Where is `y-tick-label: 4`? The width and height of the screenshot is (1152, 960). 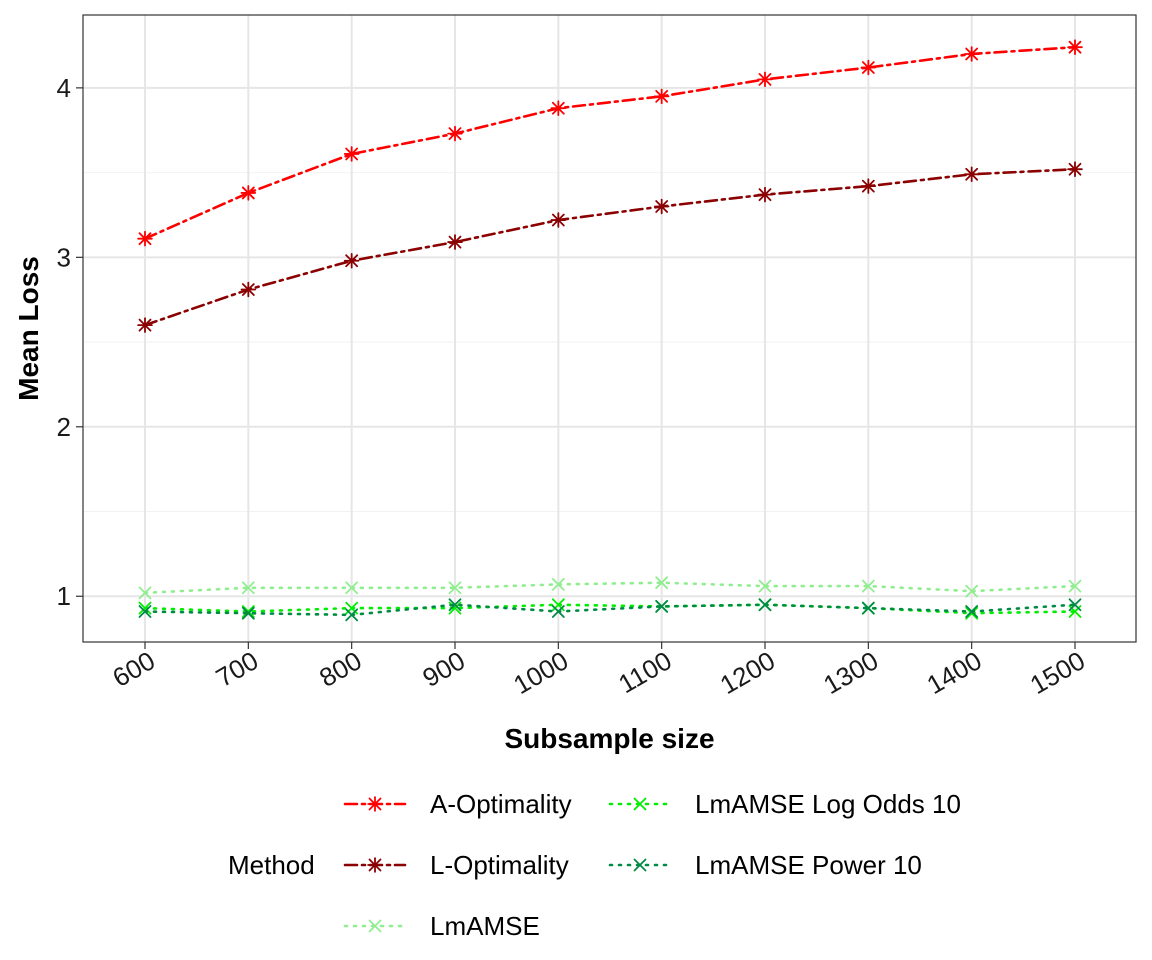 y-tick-label: 4 is located at coordinates (64, 88).